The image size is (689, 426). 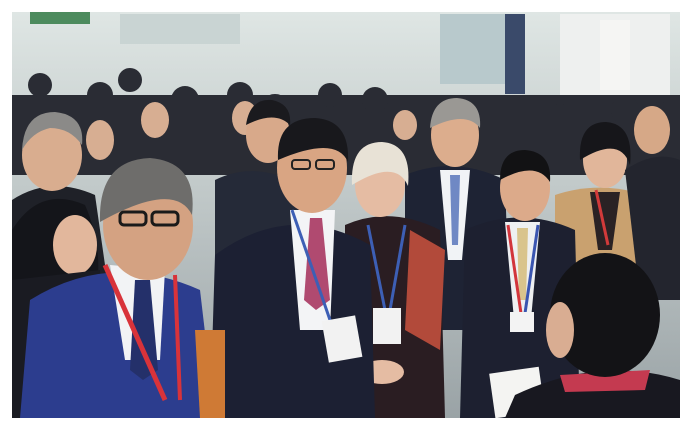 What do you see at coordinates (652, 203) in the screenshot?
I see `person-far-right` at bounding box center [652, 203].